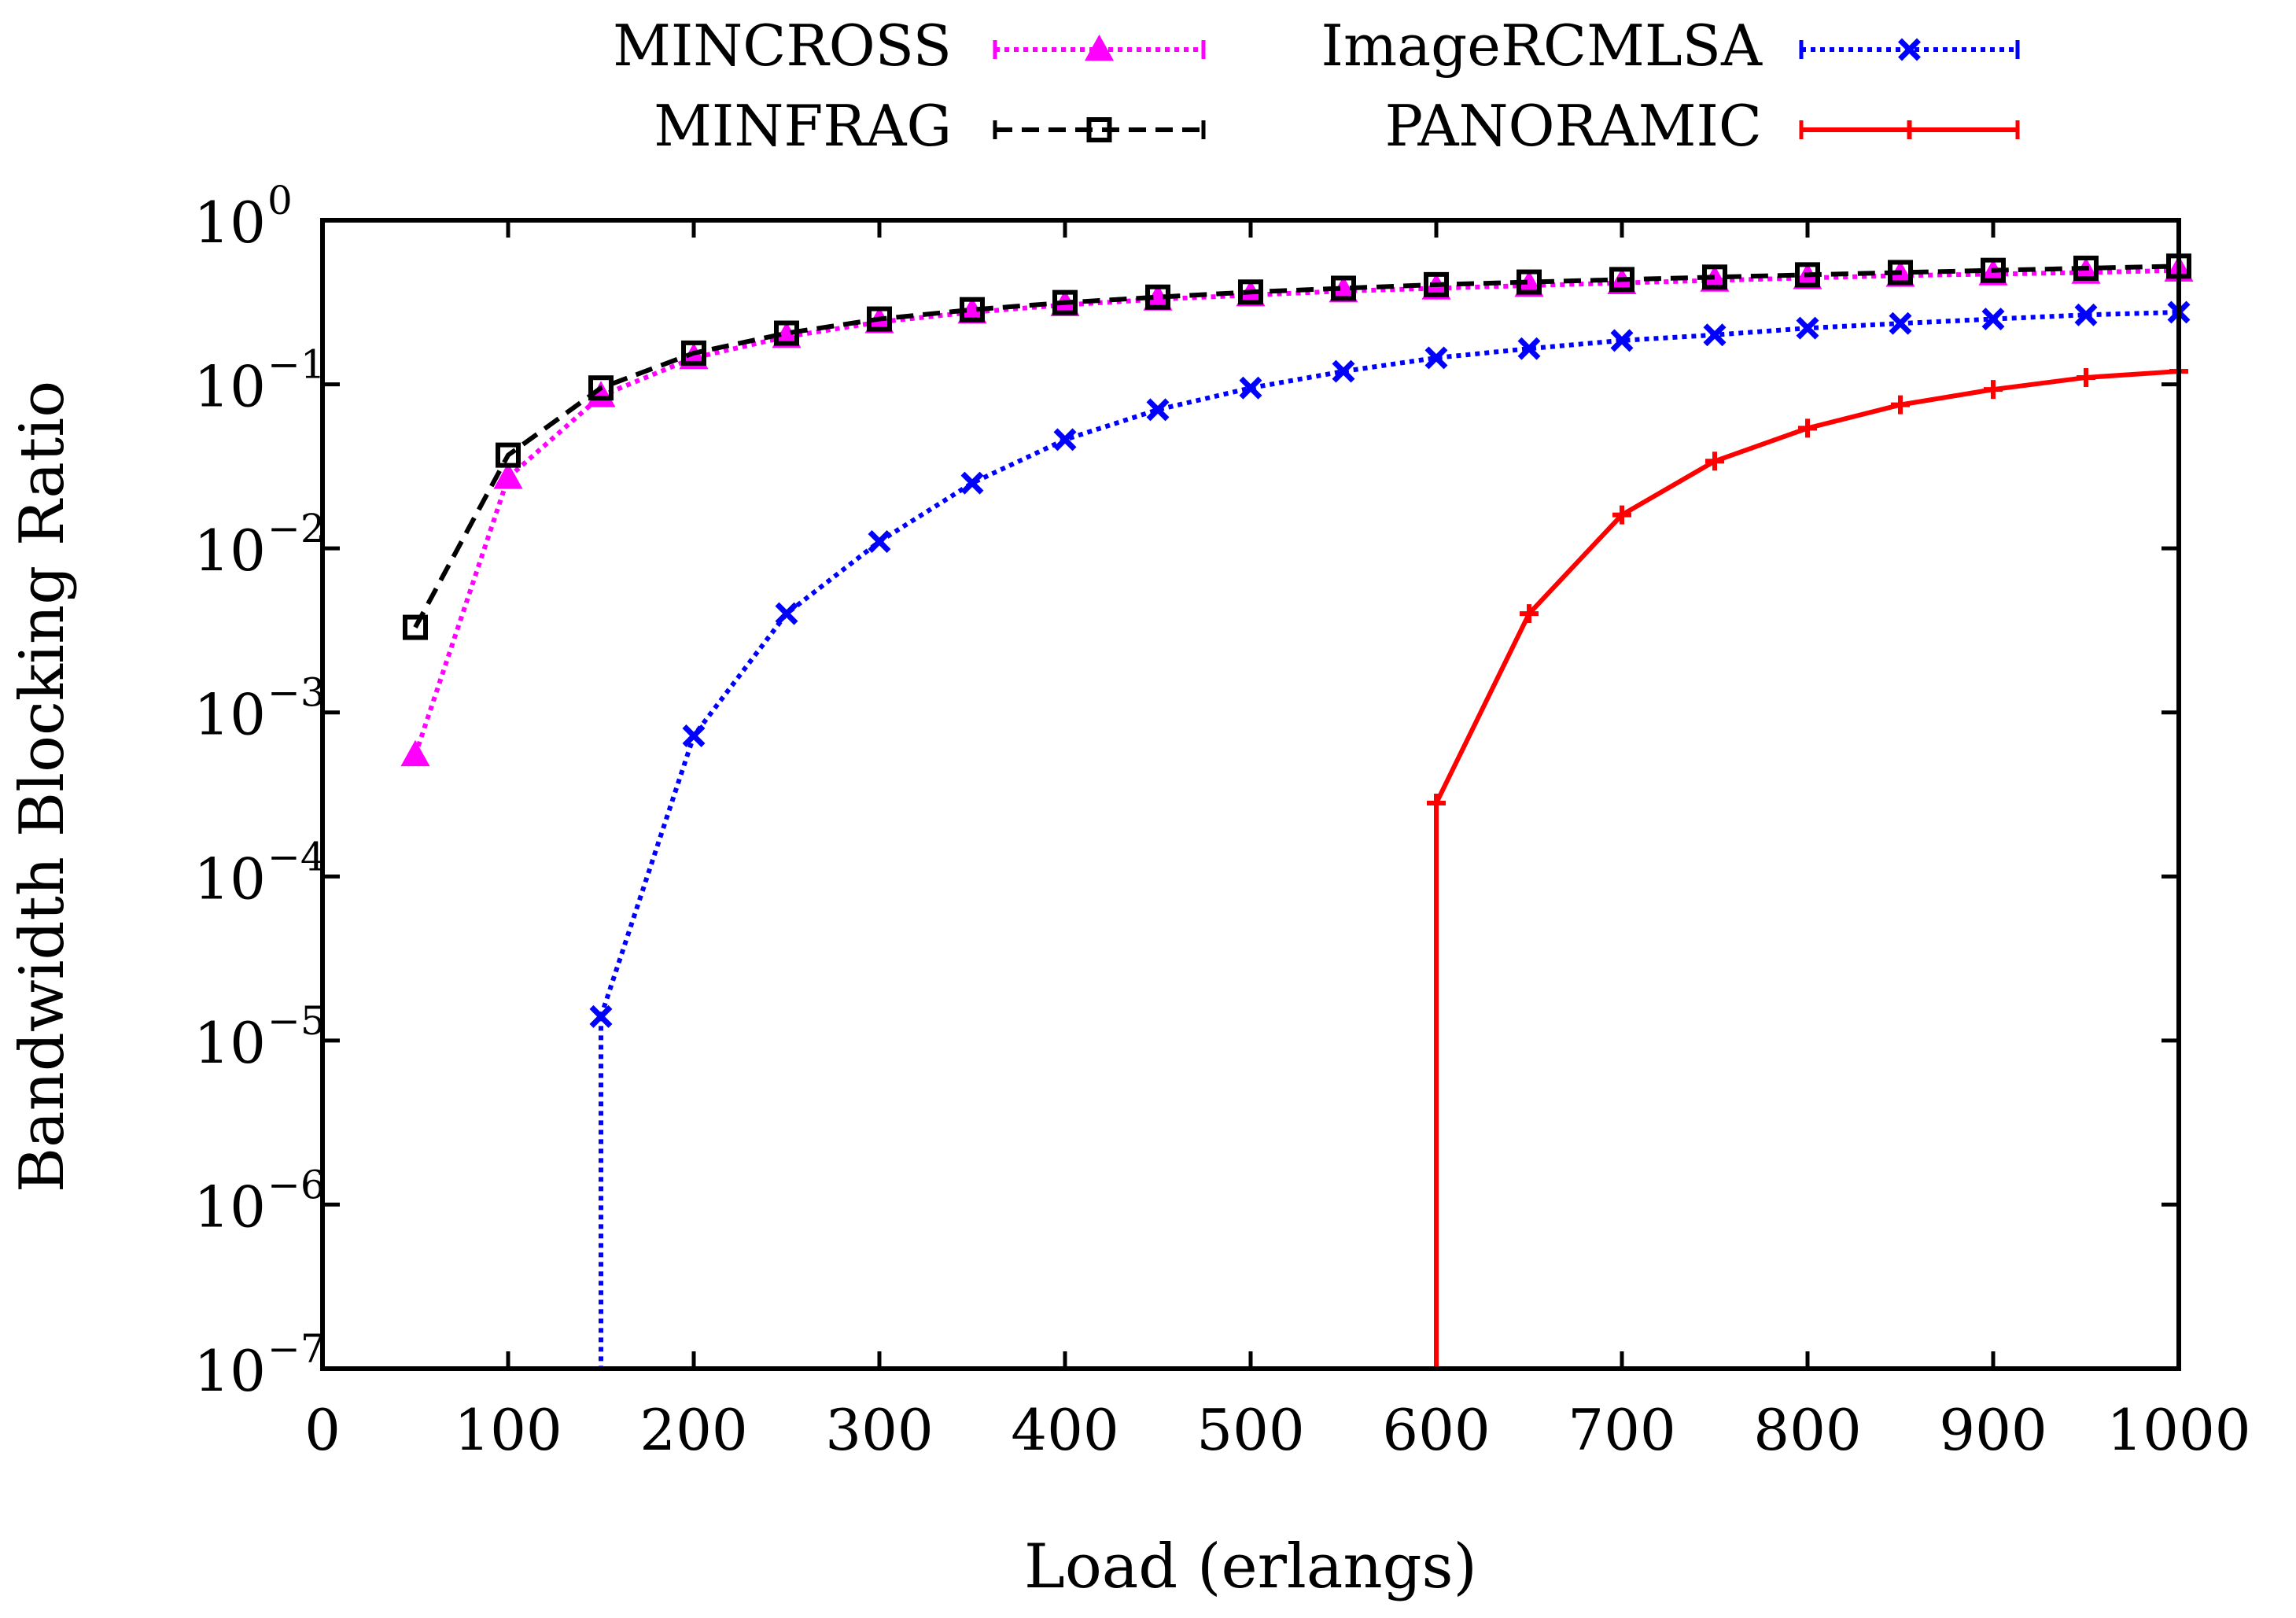  I want to click on x-tick-label: 1000, so click(2178, 1430).